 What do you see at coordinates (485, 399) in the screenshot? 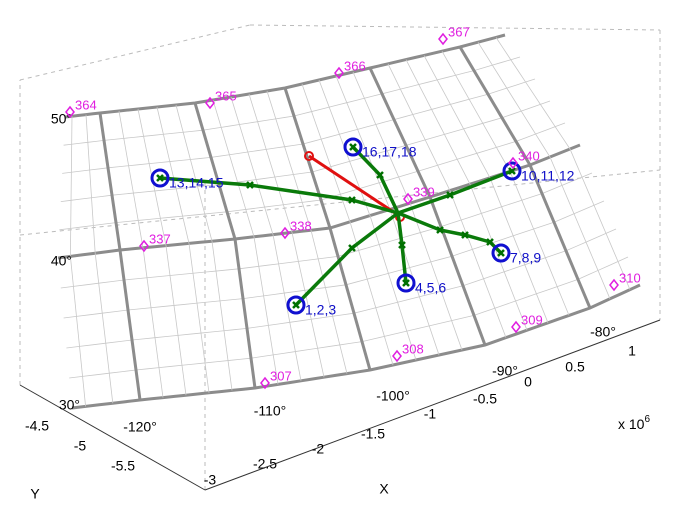
I see `x-tick-label: -0.5` at bounding box center [485, 399].